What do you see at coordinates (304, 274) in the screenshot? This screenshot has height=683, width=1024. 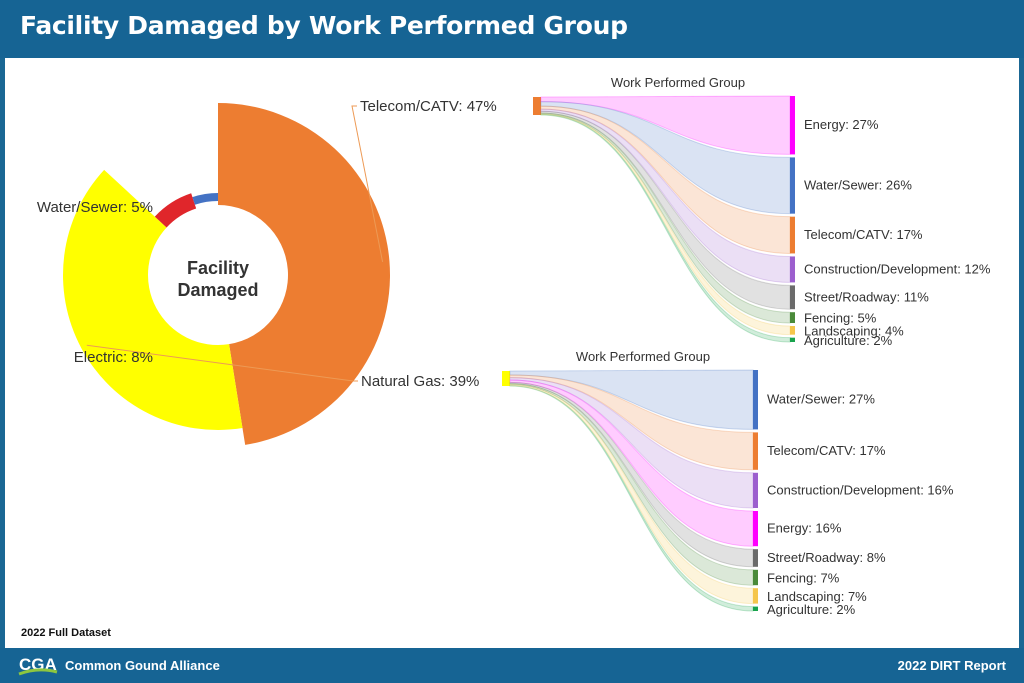 I see `pie-slice-telecom-catv` at bounding box center [304, 274].